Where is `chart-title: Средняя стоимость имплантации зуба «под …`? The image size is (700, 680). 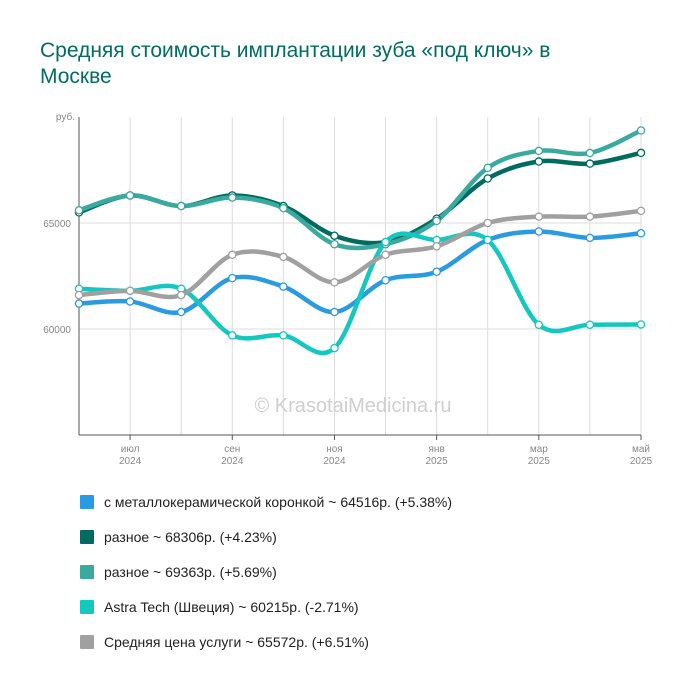 chart-title: Средняя стоимость имплантации зуба «под … is located at coordinates (295, 63).